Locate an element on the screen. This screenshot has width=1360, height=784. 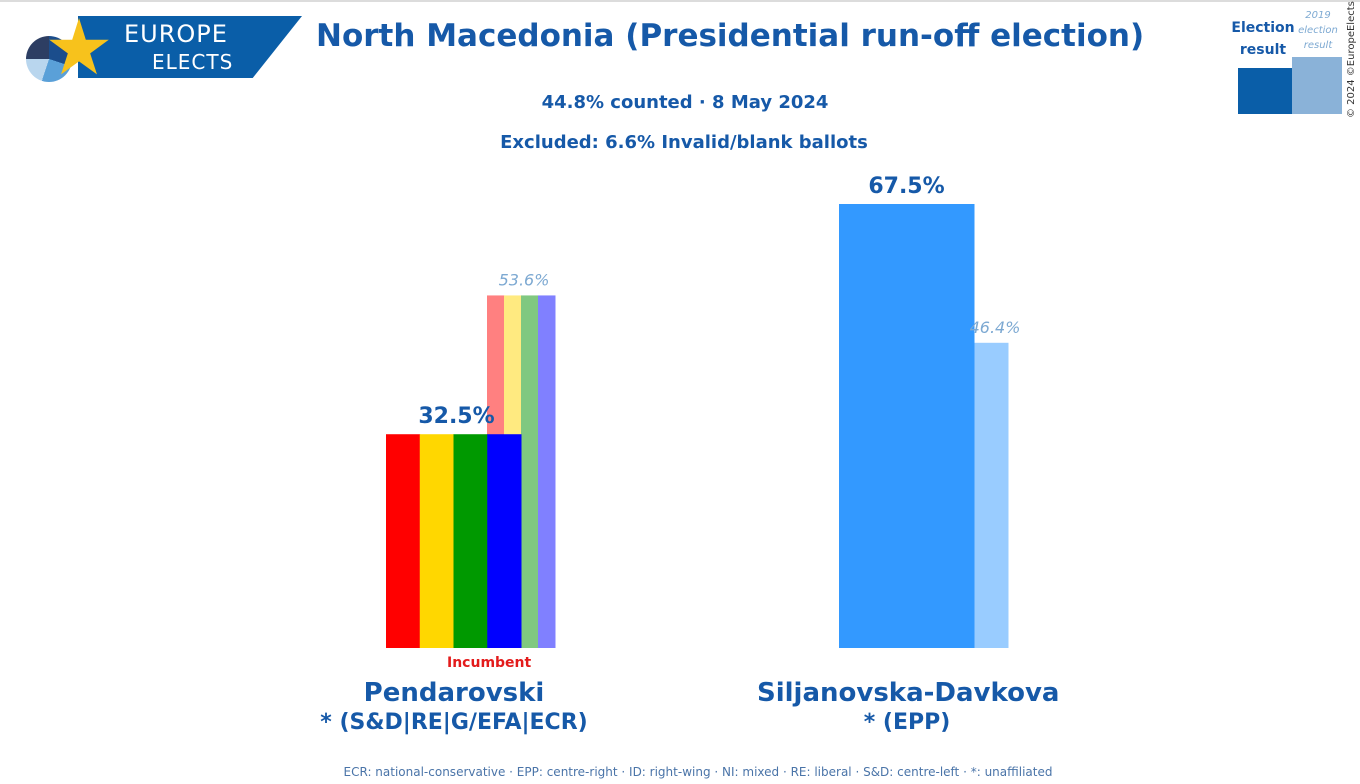
incumbent-badge: Incumbent is located at coordinates (489, 663).